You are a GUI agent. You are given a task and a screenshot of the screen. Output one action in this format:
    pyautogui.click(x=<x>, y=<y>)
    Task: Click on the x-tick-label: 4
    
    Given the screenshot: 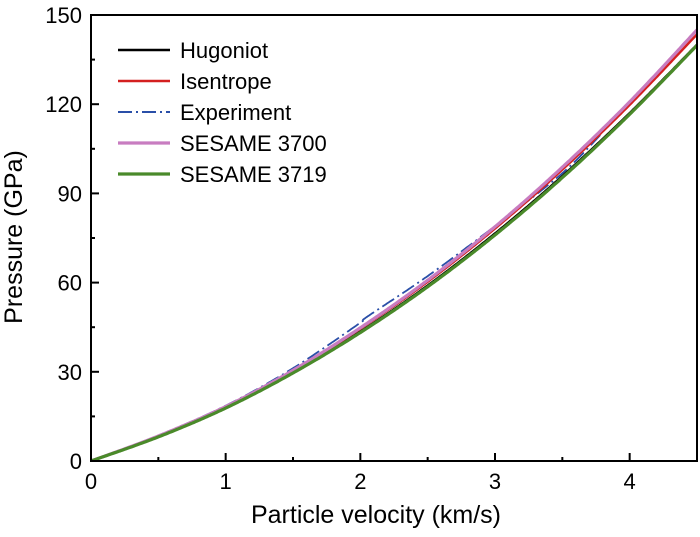 What is the action you would take?
    pyautogui.click(x=630, y=481)
    